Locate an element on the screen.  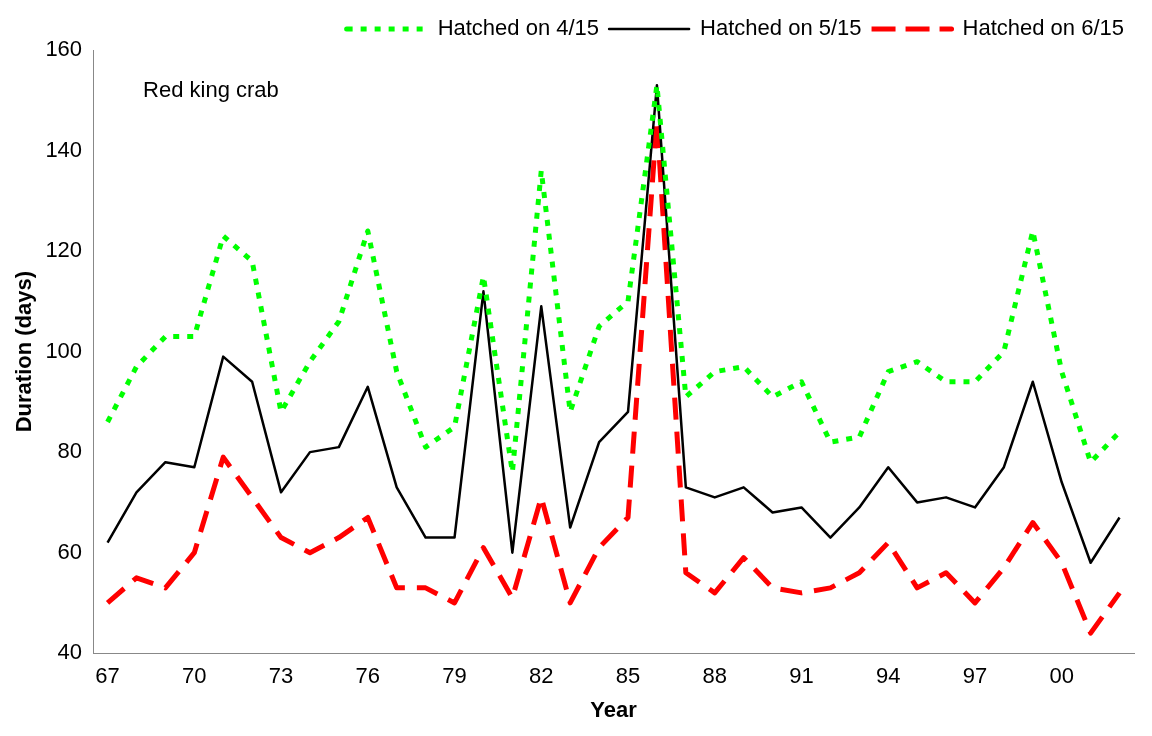
x-tick-label: 70 is located at coordinates (194, 676).